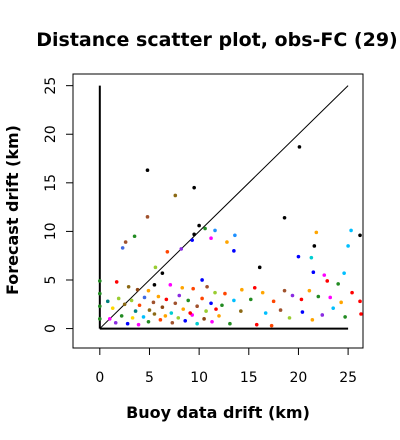  What do you see at coordinates (51, 280) in the screenshot?
I see `y-tick-label-5: 5` at bounding box center [51, 280].